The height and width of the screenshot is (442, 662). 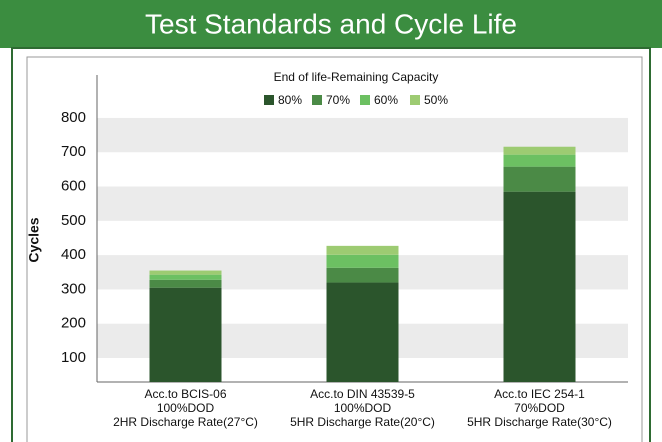 What do you see at coordinates (539, 422) in the screenshot?
I see `x-tick-label: 5HR Discharge Rate(30°C)` at bounding box center [539, 422].